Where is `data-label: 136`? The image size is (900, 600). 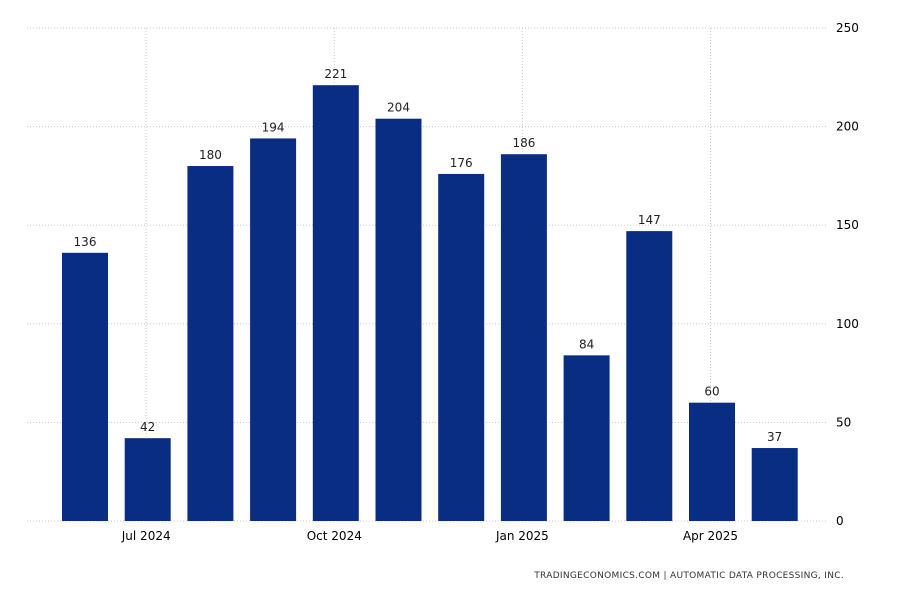
data-label: 136 is located at coordinates (85, 242).